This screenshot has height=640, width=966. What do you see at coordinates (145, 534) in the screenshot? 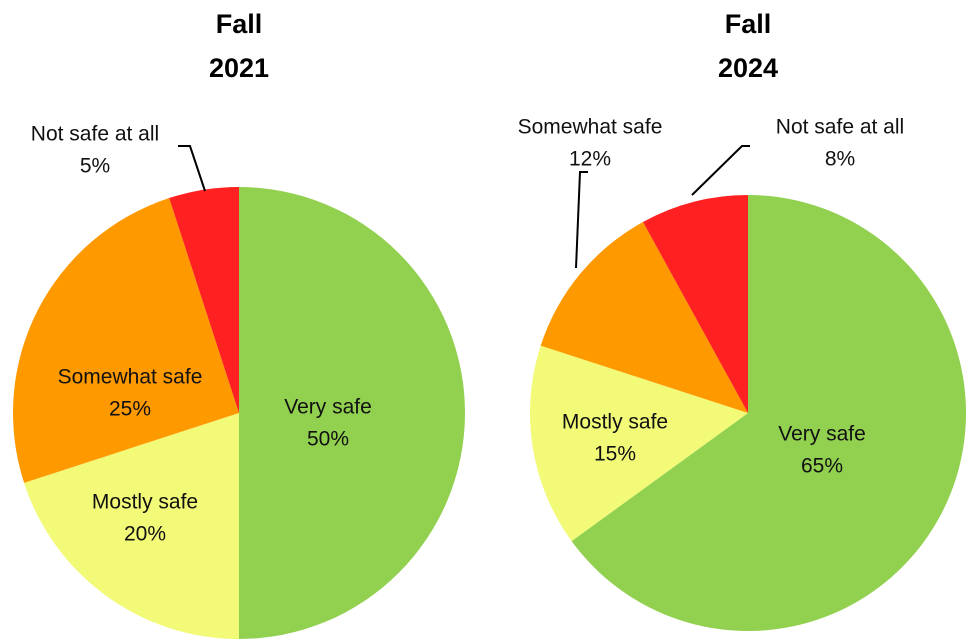
I see `value-label: 20%` at bounding box center [145, 534].